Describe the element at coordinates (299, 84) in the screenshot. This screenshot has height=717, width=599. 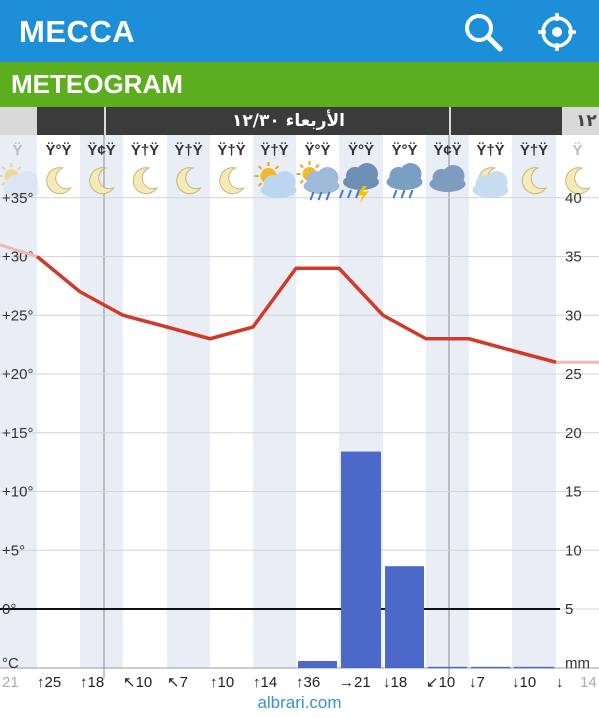
I see `meteogram-header-bar: METEOGRAM` at that location.